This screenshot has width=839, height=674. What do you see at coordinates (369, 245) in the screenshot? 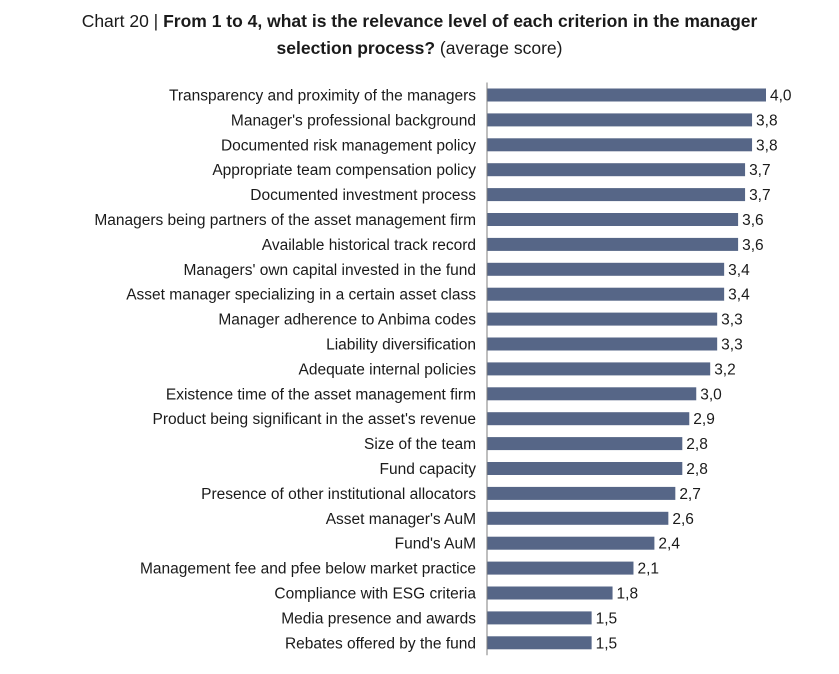
I see `category-label: Available historical track record` at bounding box center [369, 245].